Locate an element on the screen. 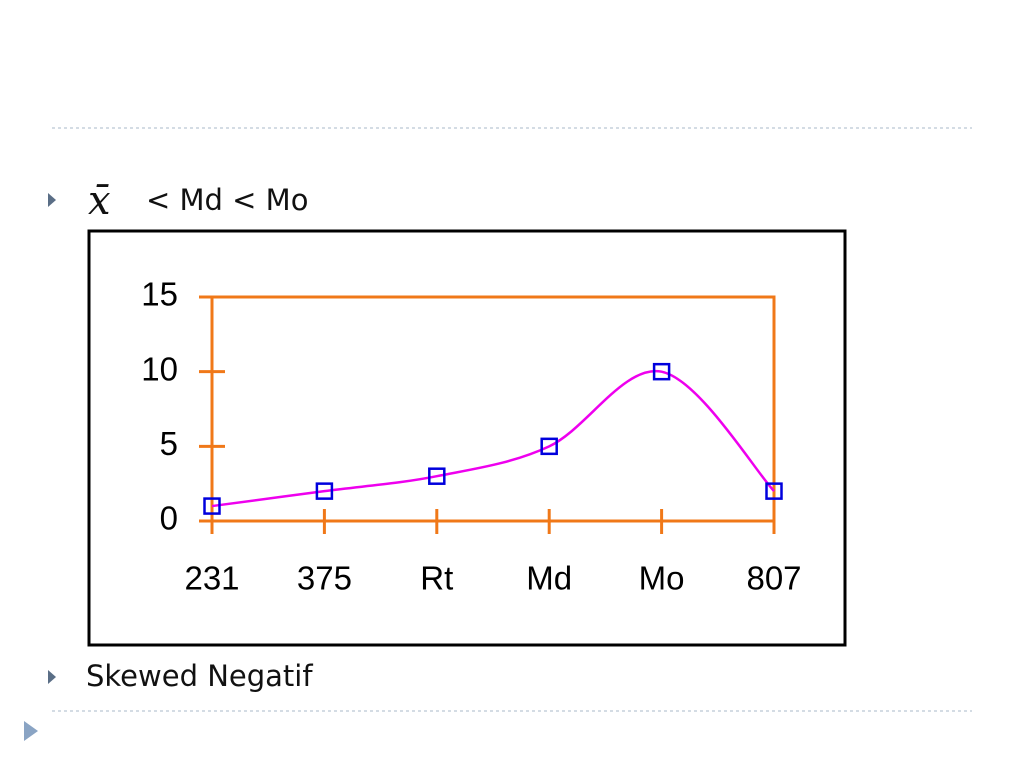 The width and height of the screenshot is (1024, 768). x-tick-label: 807 is located at coordinates (773, 578).